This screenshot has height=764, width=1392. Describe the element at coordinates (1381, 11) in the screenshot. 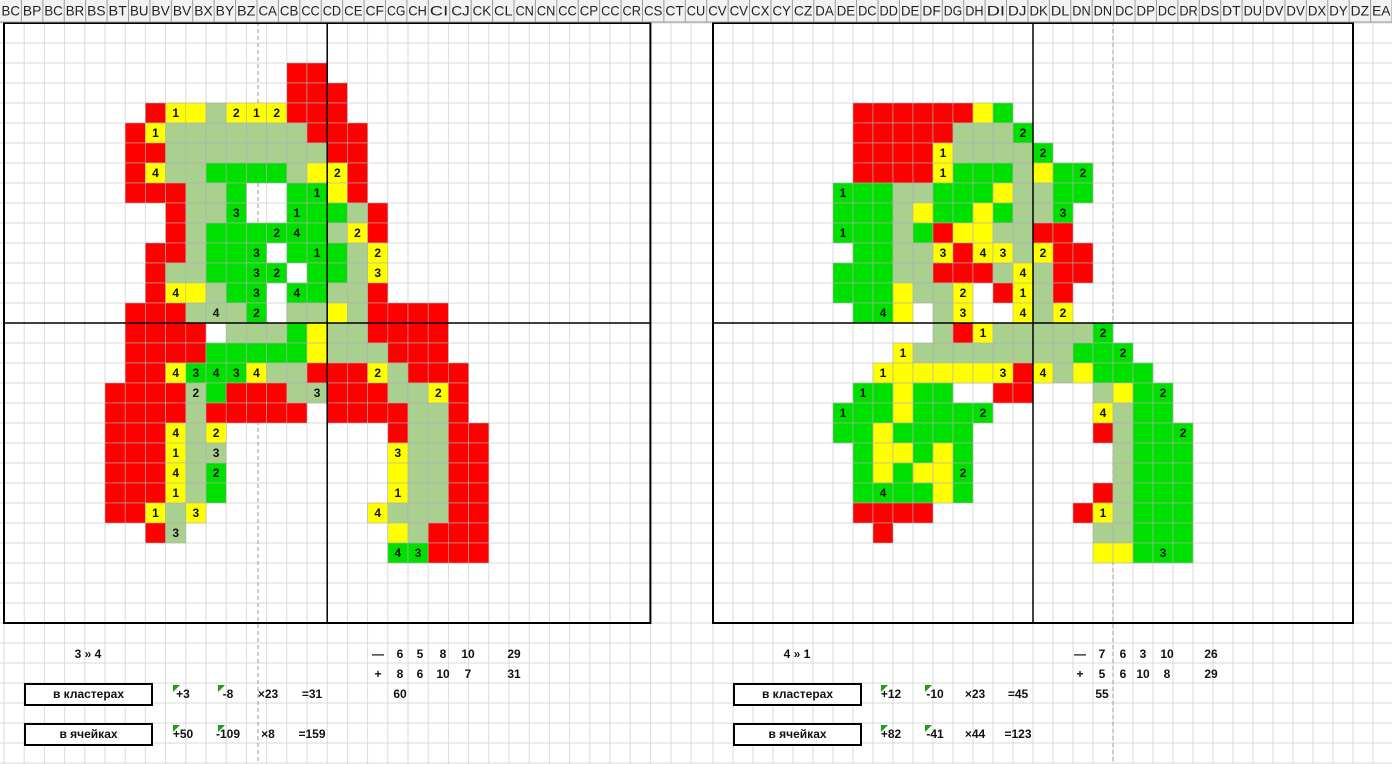

I see `column-header: EA` at that location.